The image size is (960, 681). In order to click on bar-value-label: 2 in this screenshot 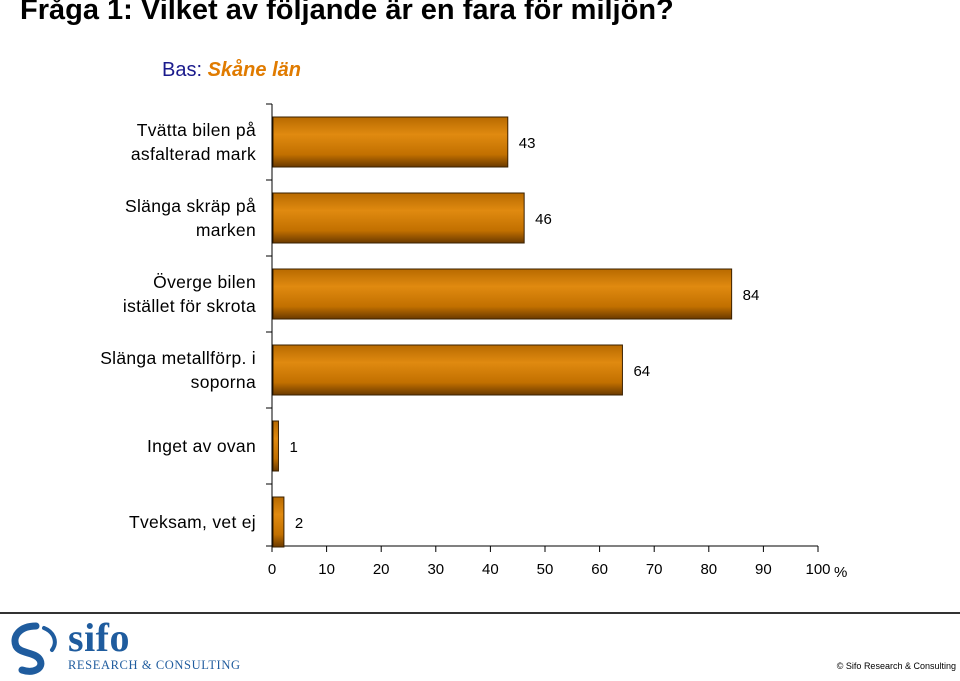, I will do `click(299, 523)`.